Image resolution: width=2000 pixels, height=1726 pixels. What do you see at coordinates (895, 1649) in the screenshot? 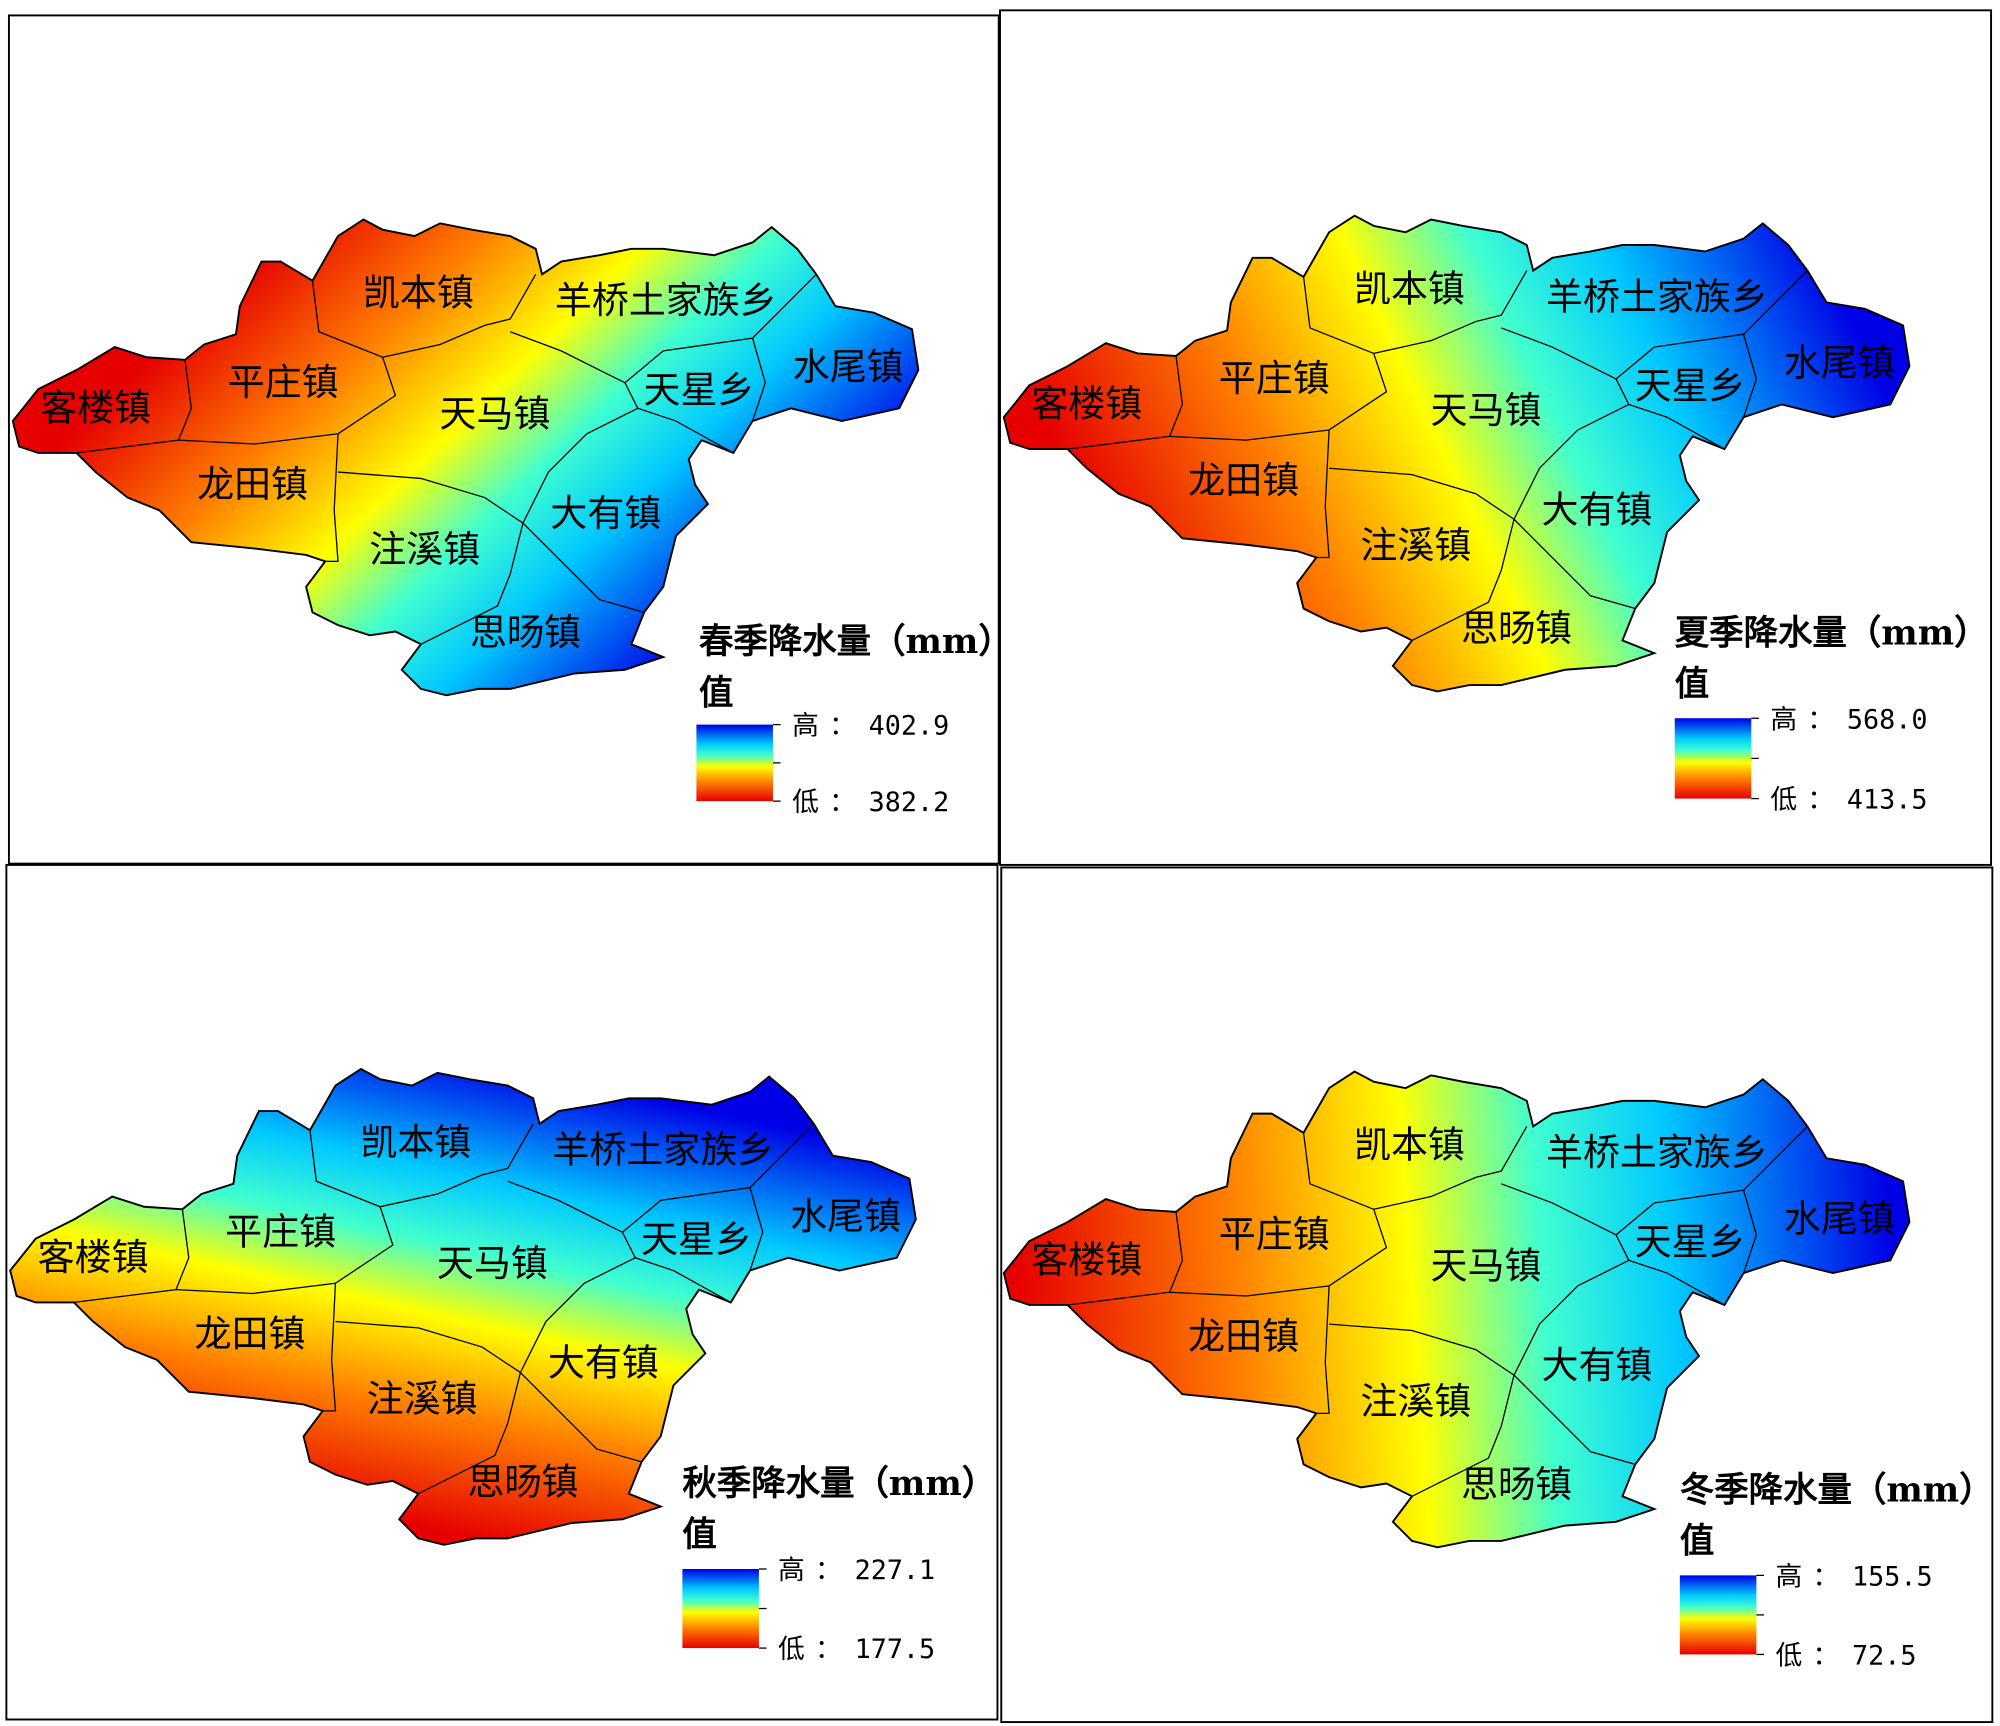
I see `legend-low-value: 177.5` at bounding box center [895, 1649].